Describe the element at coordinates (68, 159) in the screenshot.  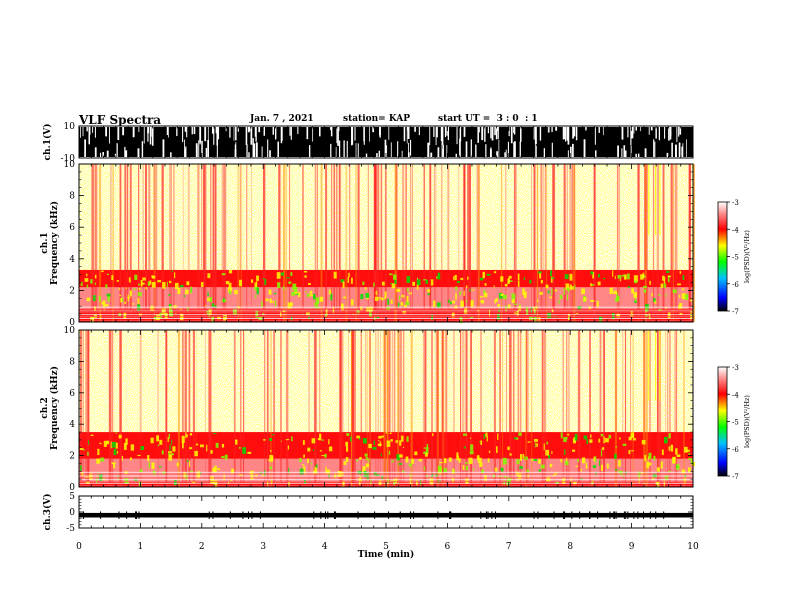
I see `y-tick-label: -10` at that location.